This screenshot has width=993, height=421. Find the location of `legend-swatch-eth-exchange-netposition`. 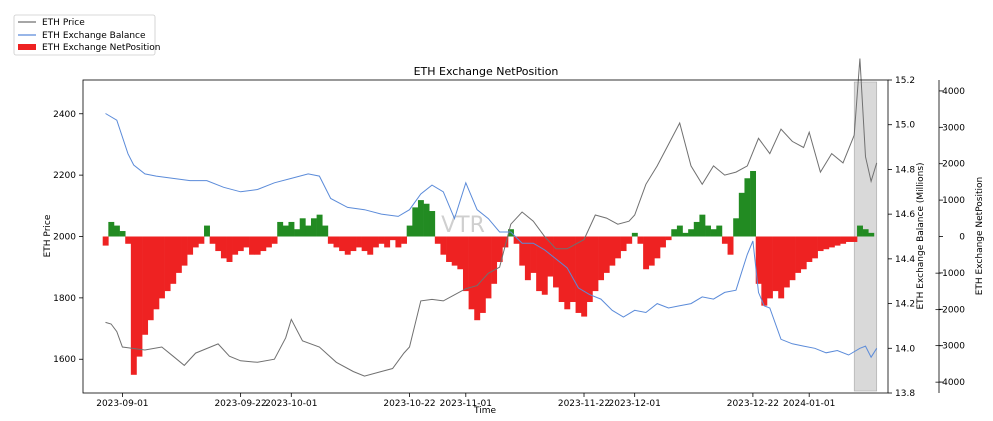

legend-swatch-eth-exchange-netposition is located at coordinates (27, 47).